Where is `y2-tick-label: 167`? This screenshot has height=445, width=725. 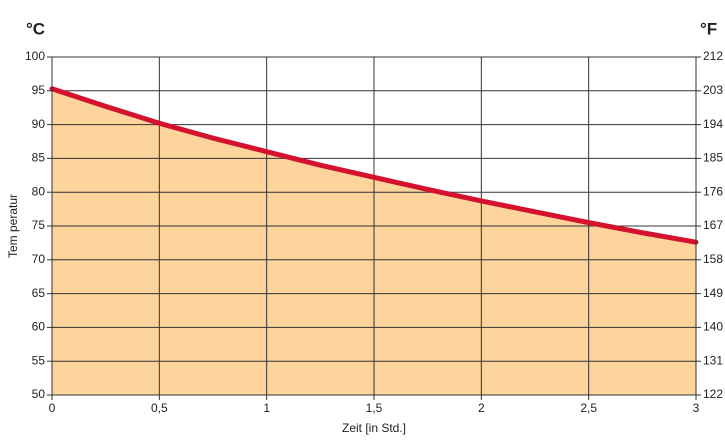 y2-tick-label: 167 is located at coordinates (713, 225).